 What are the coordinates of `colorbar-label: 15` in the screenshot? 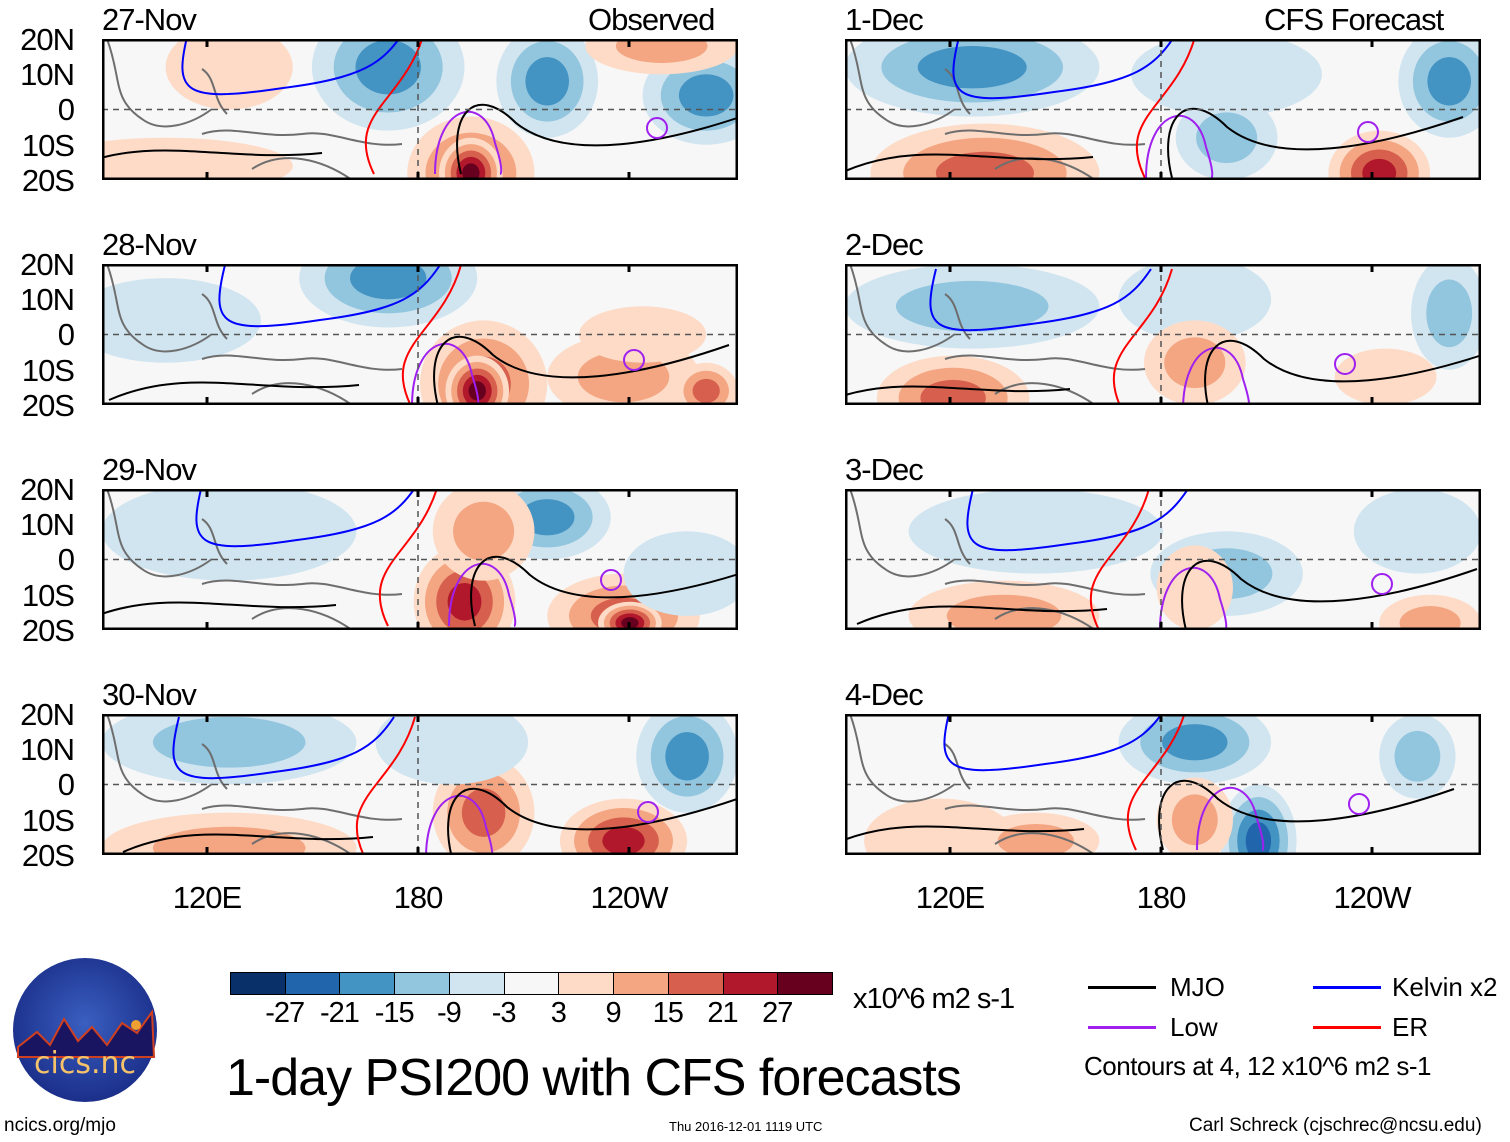 It's located at (668, 1013).